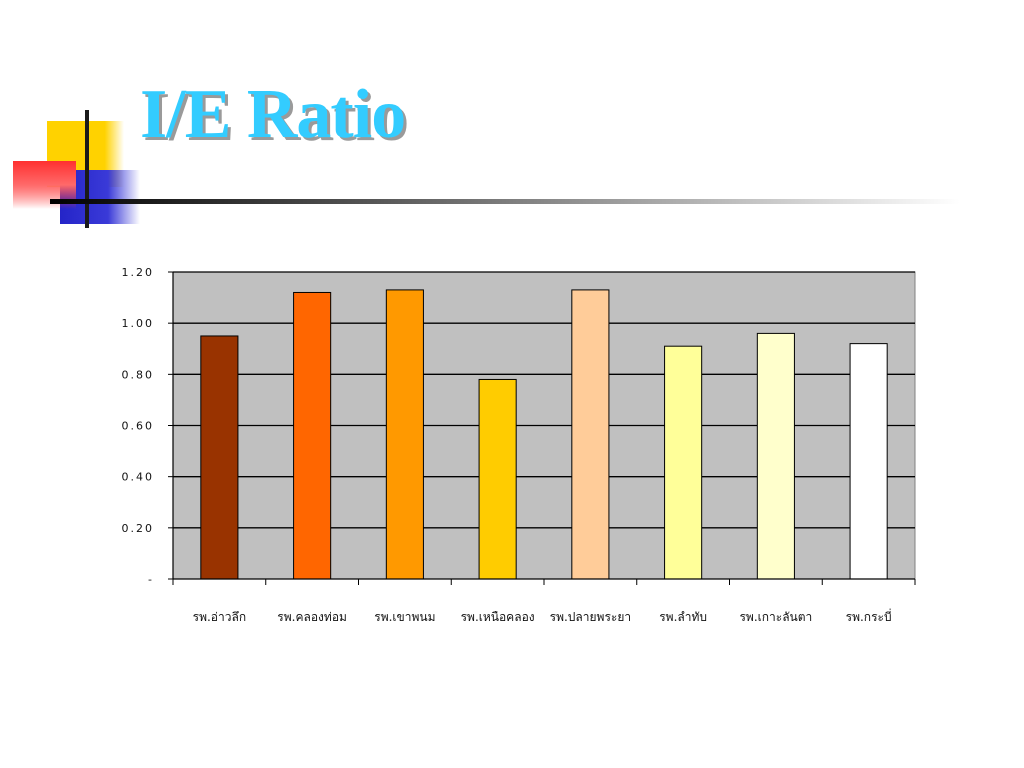 This screenshot has height=768, width=1024. Describe the element at coordinates (273, 114) in the screenshot. I see `slide-title: I/E Ratio` at that location.